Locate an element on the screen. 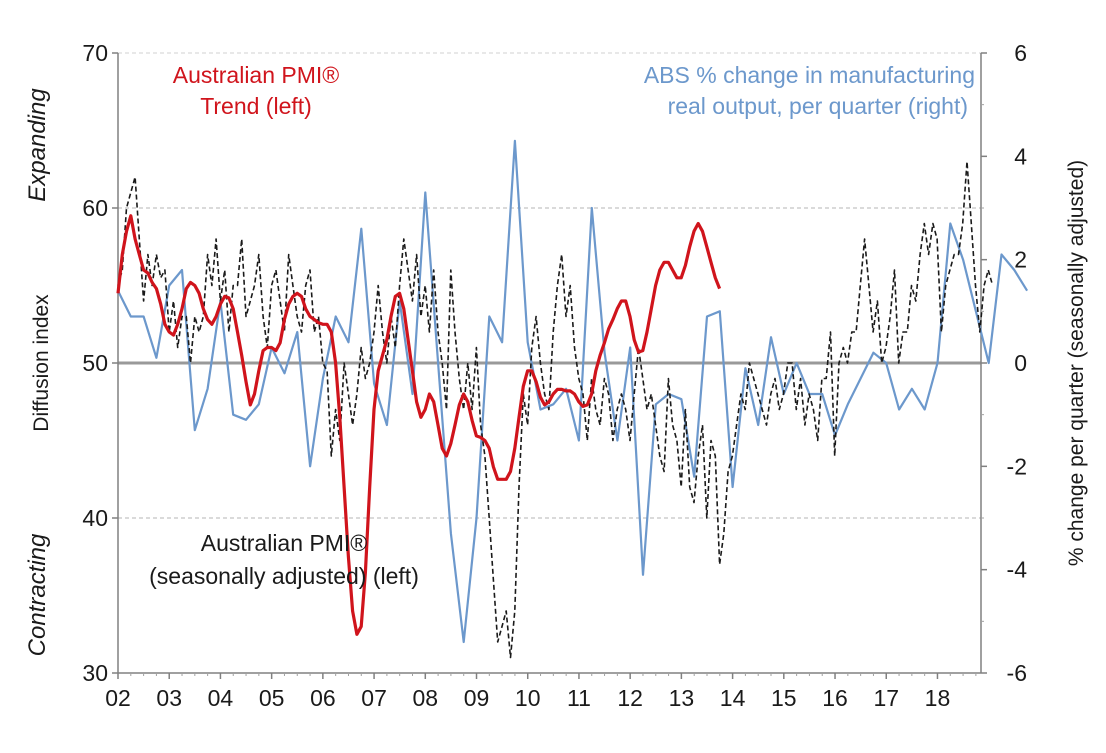  y-right-tick-label: 0 is located at coordinates (1020, 363).